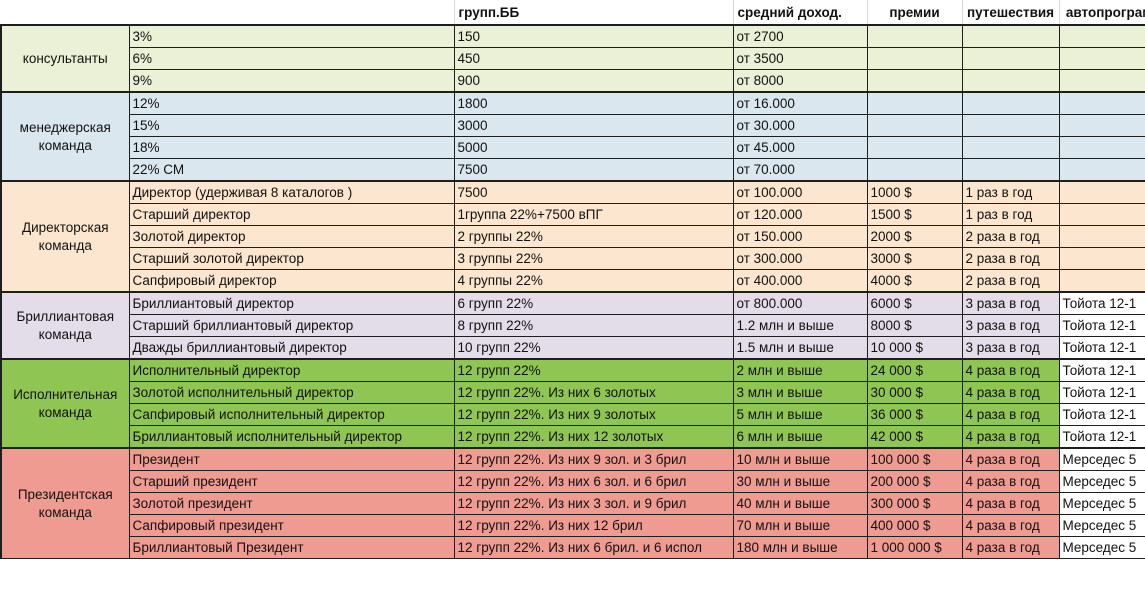  Describe the element at coordinates (800, 36) in the screenshot. I see `income-cell: от 2700` at that location.